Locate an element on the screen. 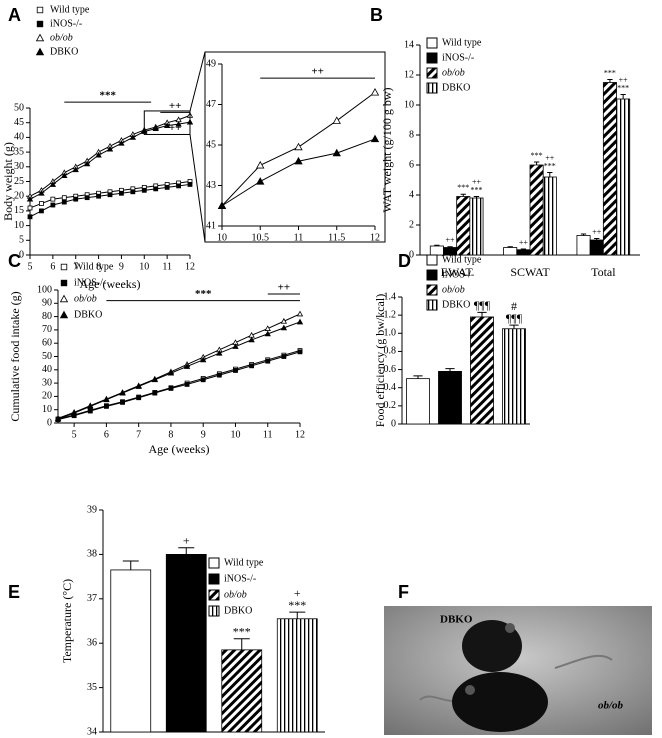 The height and width of the screenshot is (738, 662). legend-label: iNOS-/- is located at coordinates (458, 274).